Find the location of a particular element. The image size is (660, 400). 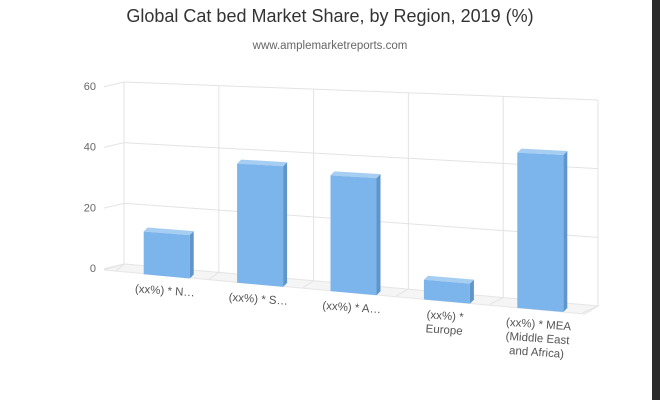

x-tick-label: (xx%) * MEA(Middle Eastand Africa) is located at coordinates (538, 339).